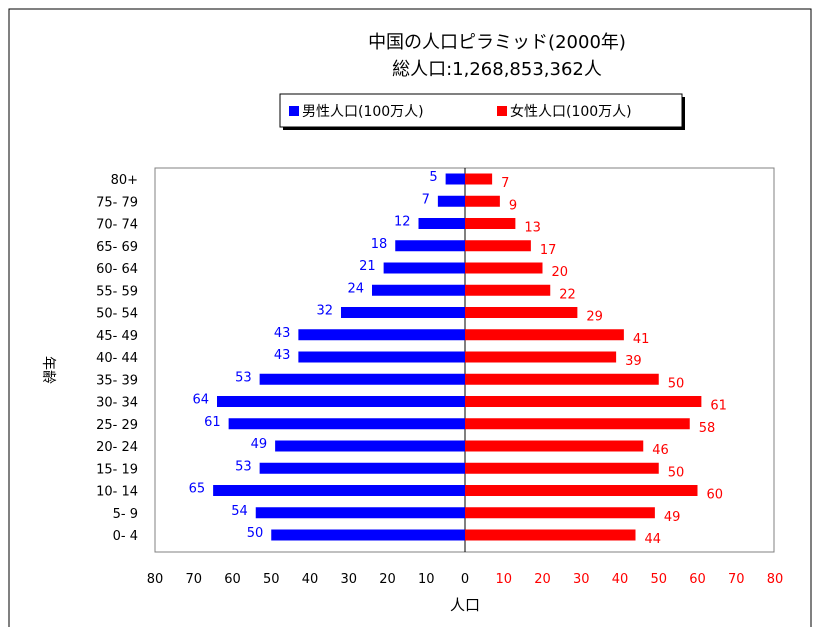  Describe the element at coordinates (641, 339) in the screenshot. I see `female-value-label: 41` at that location.